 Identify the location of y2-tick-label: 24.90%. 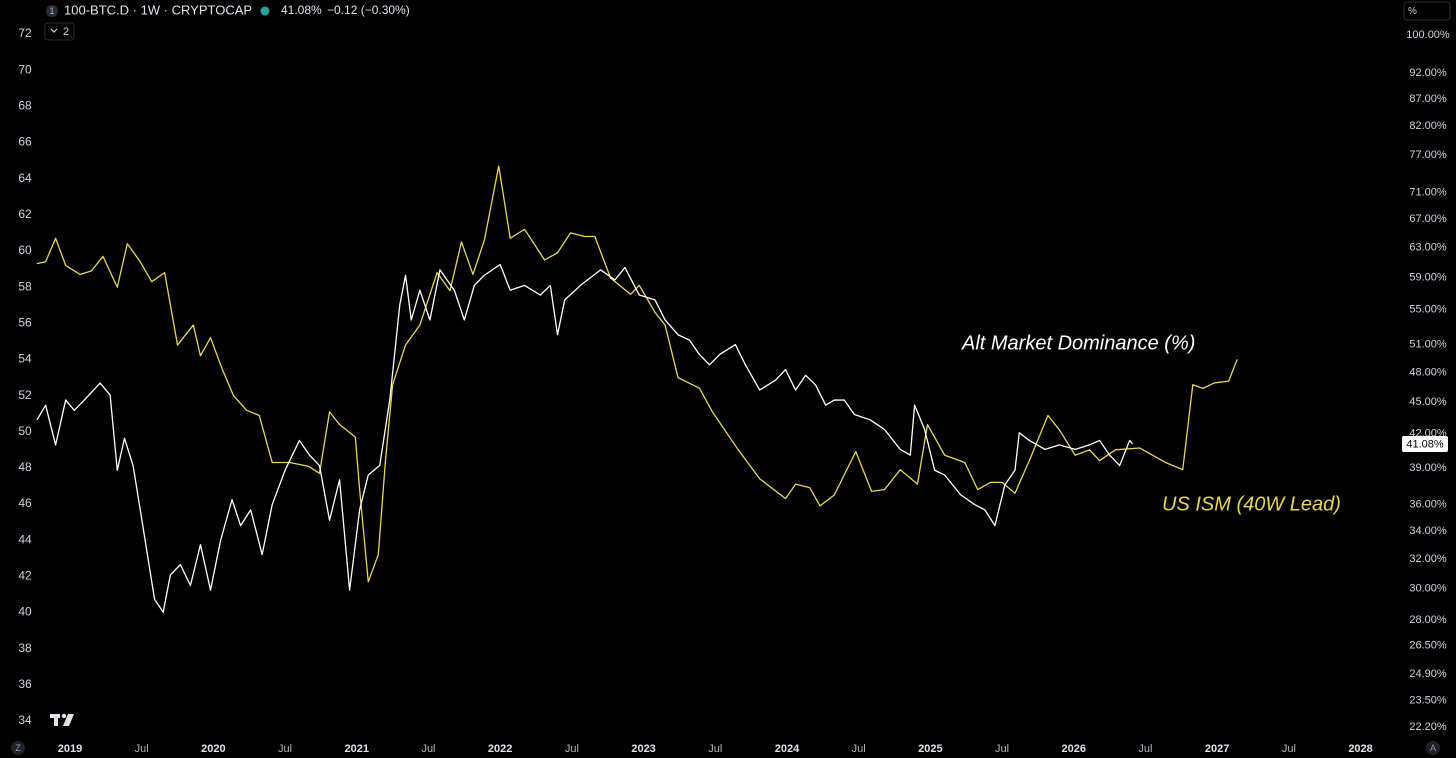
(1428, 674).